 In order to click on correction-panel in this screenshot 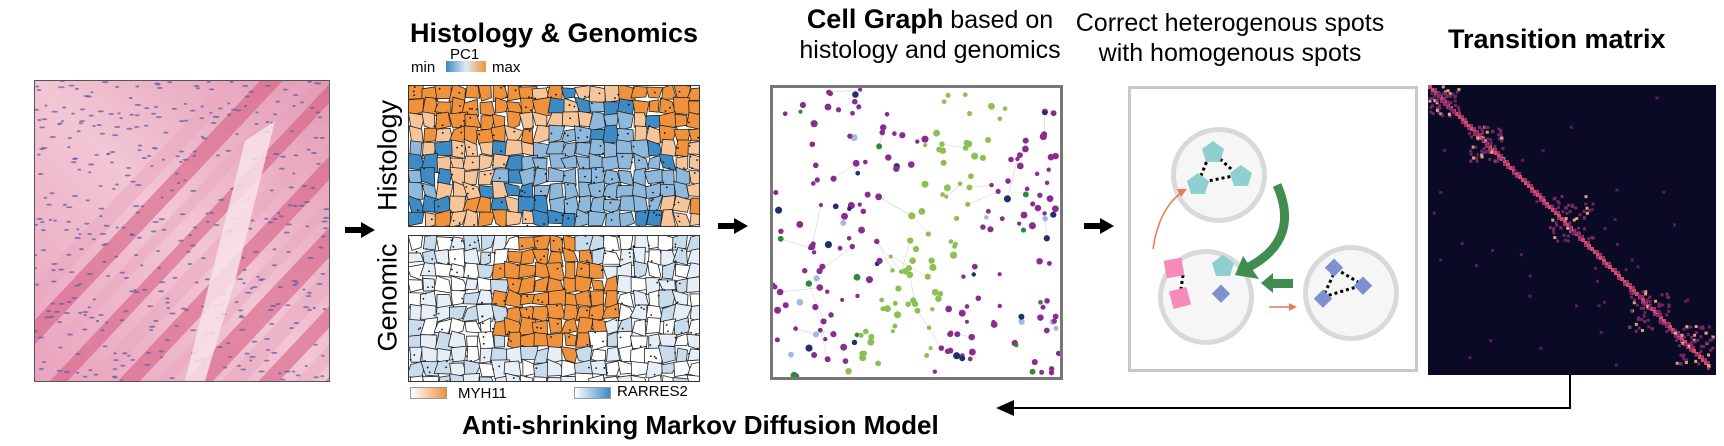, I will do `click(1273, 229)`.